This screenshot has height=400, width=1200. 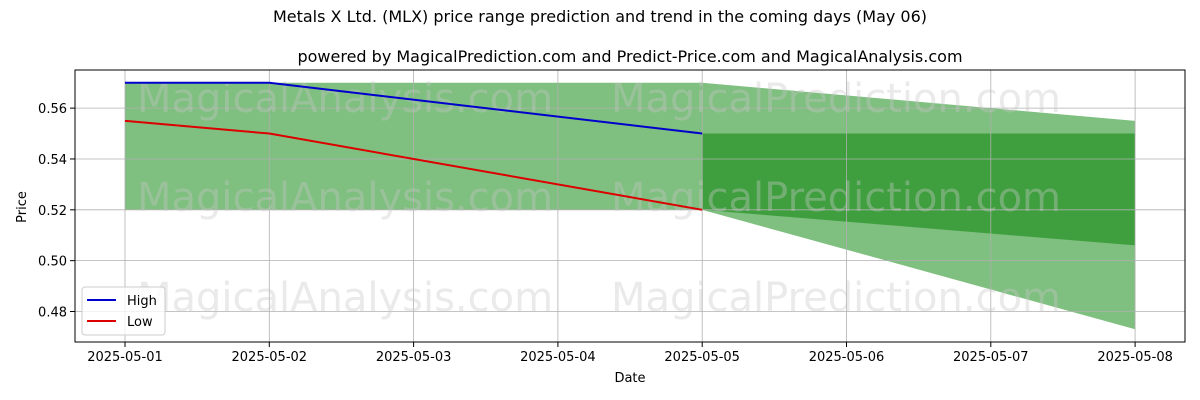 I want to click on x-tick-label: 2025-05-01, so click(x=125, y=357).